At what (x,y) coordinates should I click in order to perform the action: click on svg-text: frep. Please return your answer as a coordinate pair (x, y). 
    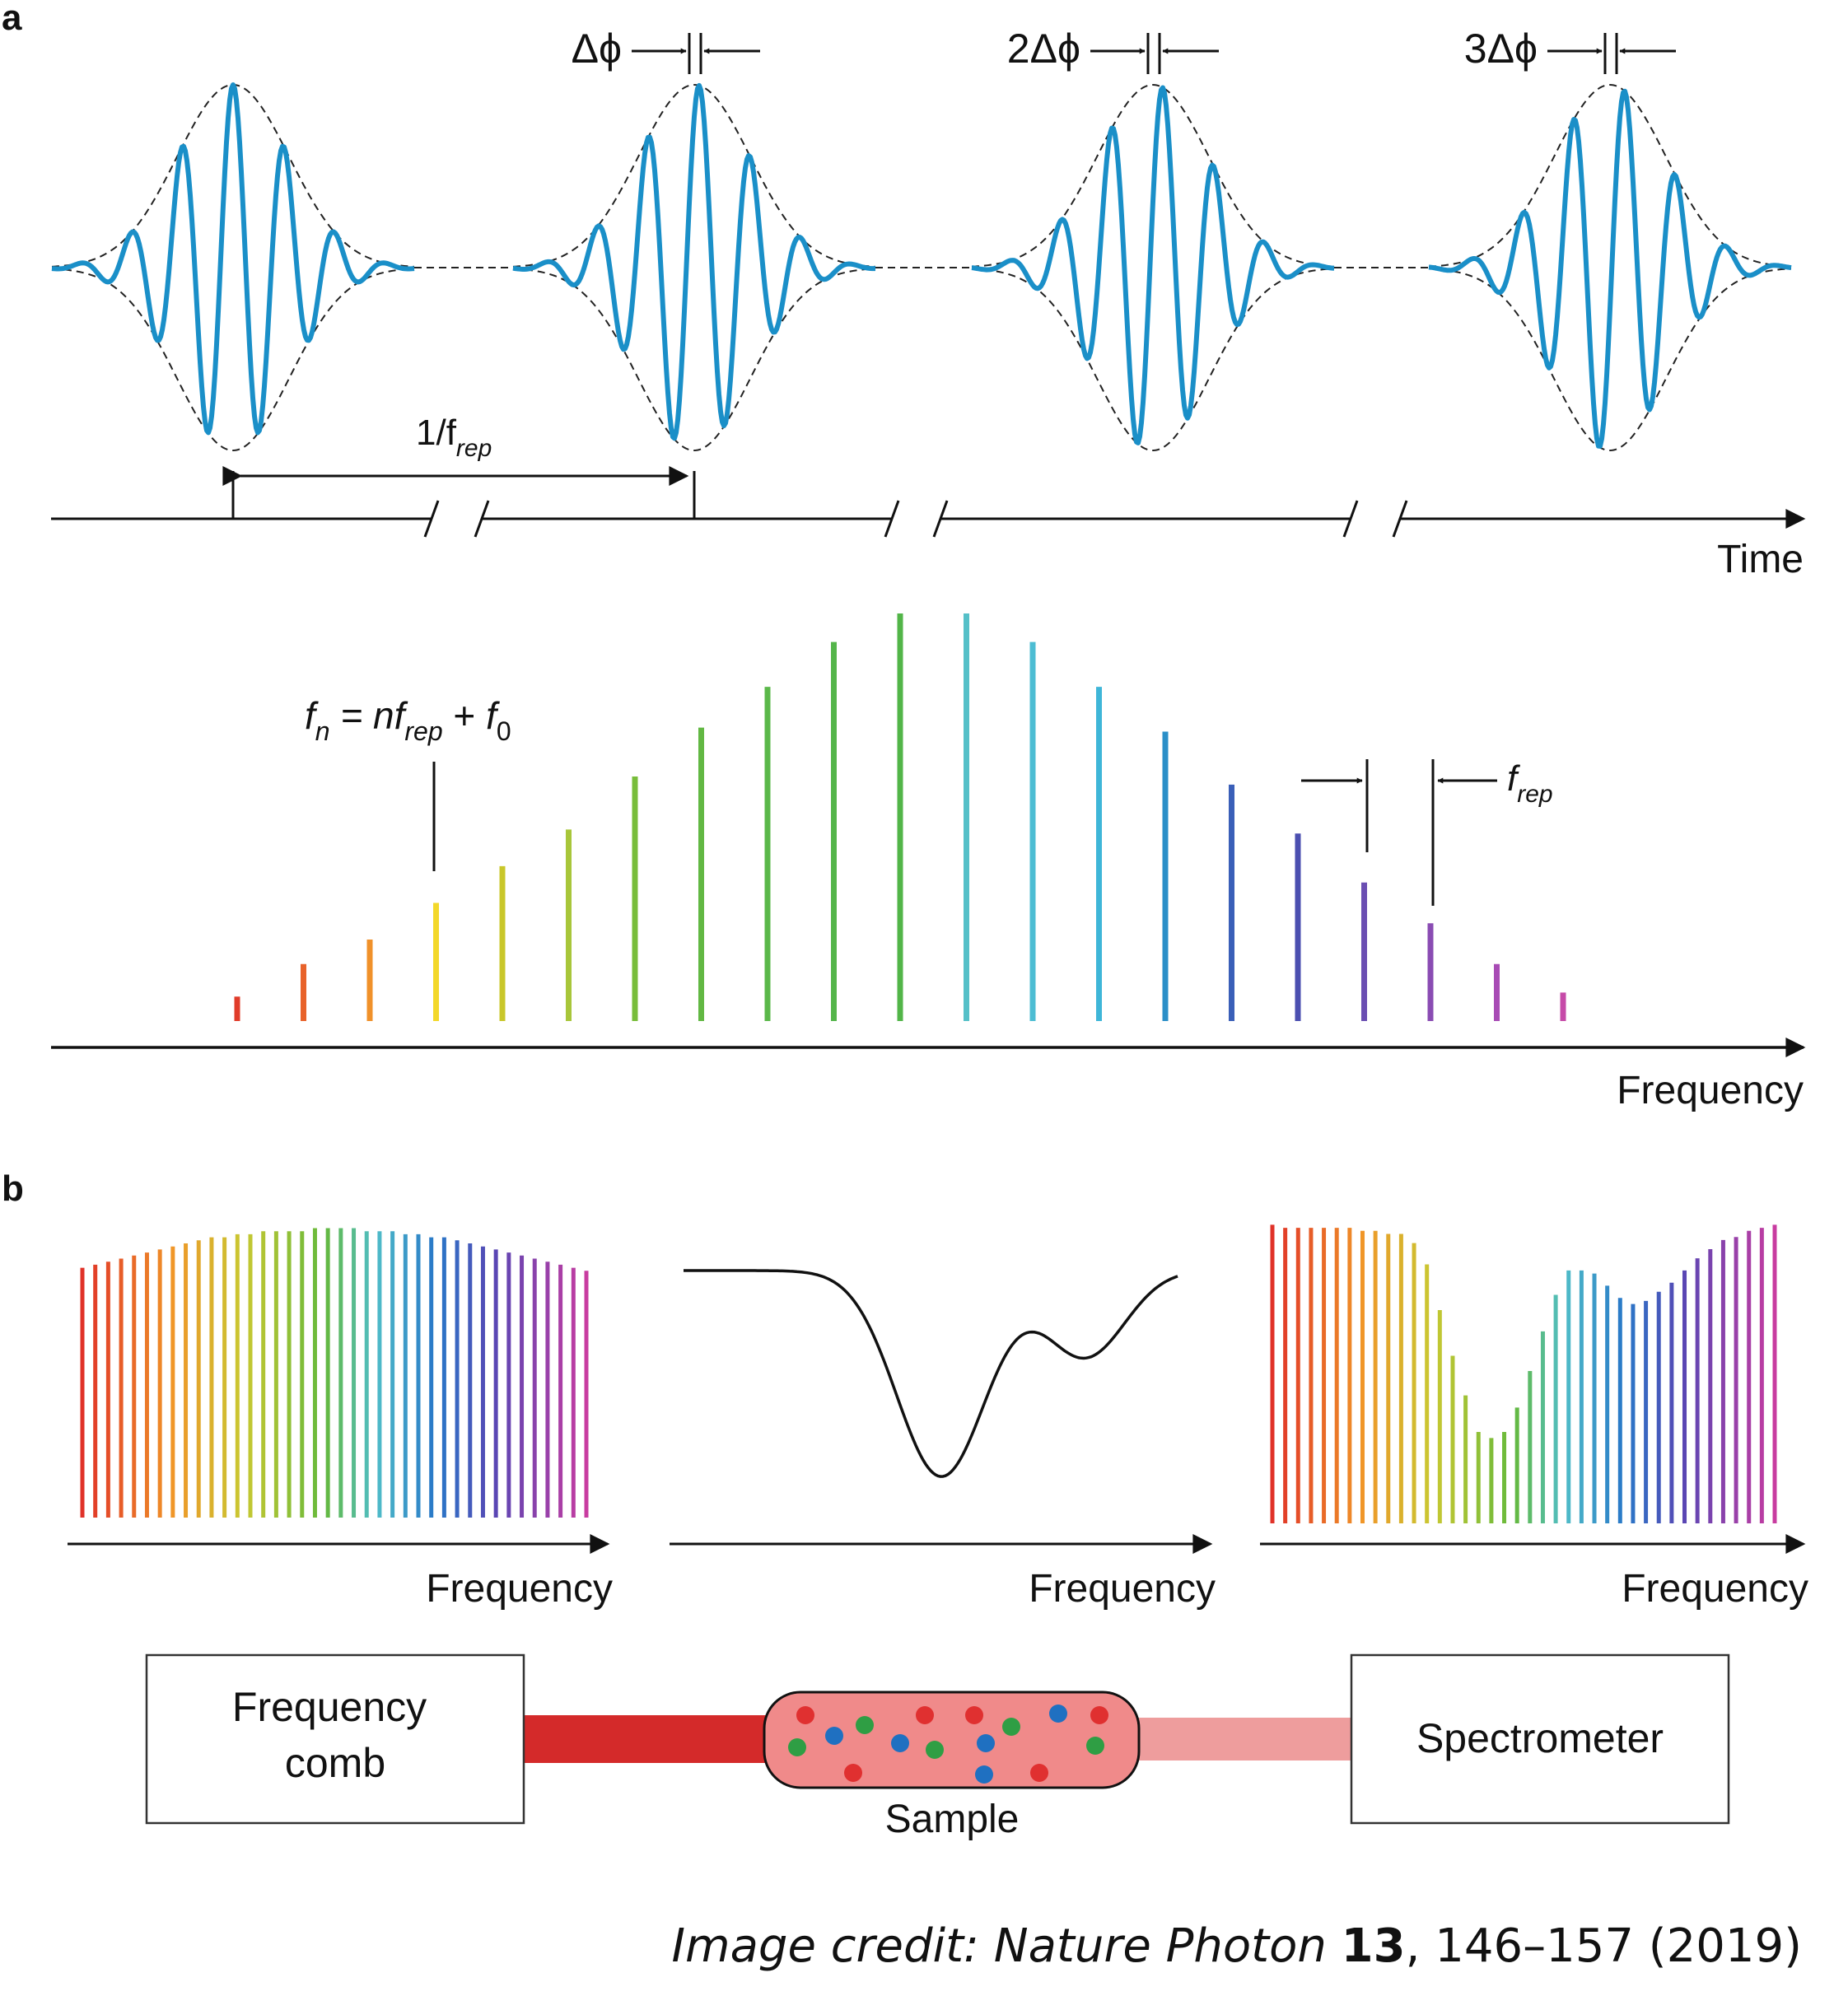
    Looking at the image, I should click on (1530, 783).